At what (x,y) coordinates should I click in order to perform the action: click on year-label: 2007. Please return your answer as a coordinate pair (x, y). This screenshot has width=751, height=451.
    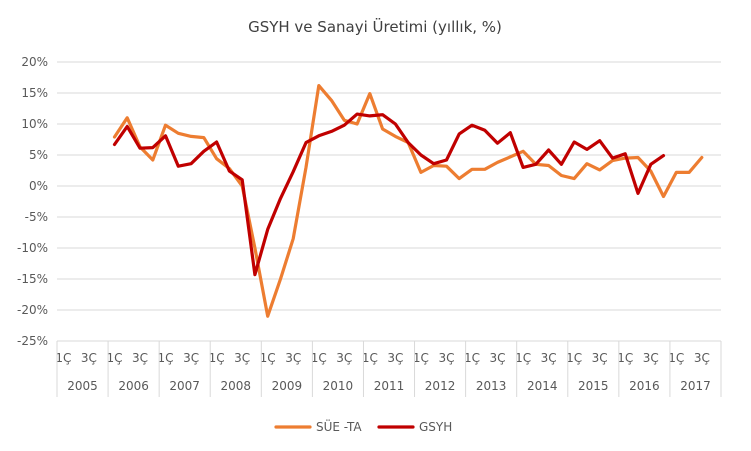
    Looking at the image, I should click on (184, 386).